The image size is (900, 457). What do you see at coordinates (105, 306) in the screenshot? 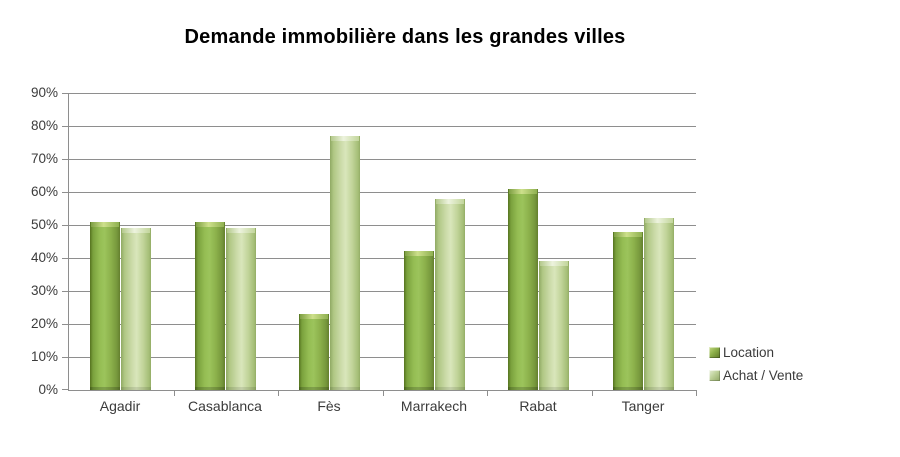
I see `bar-location-agadir` at bounding box center [105, 306].